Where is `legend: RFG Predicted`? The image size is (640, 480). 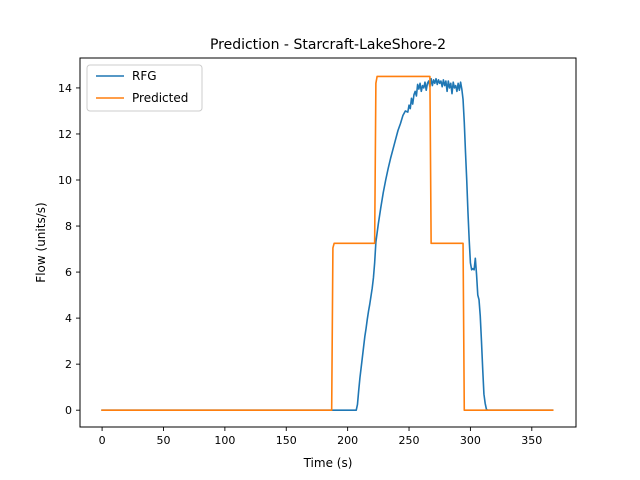
legend: RFG Predicted is located at coordinates (144, 88).